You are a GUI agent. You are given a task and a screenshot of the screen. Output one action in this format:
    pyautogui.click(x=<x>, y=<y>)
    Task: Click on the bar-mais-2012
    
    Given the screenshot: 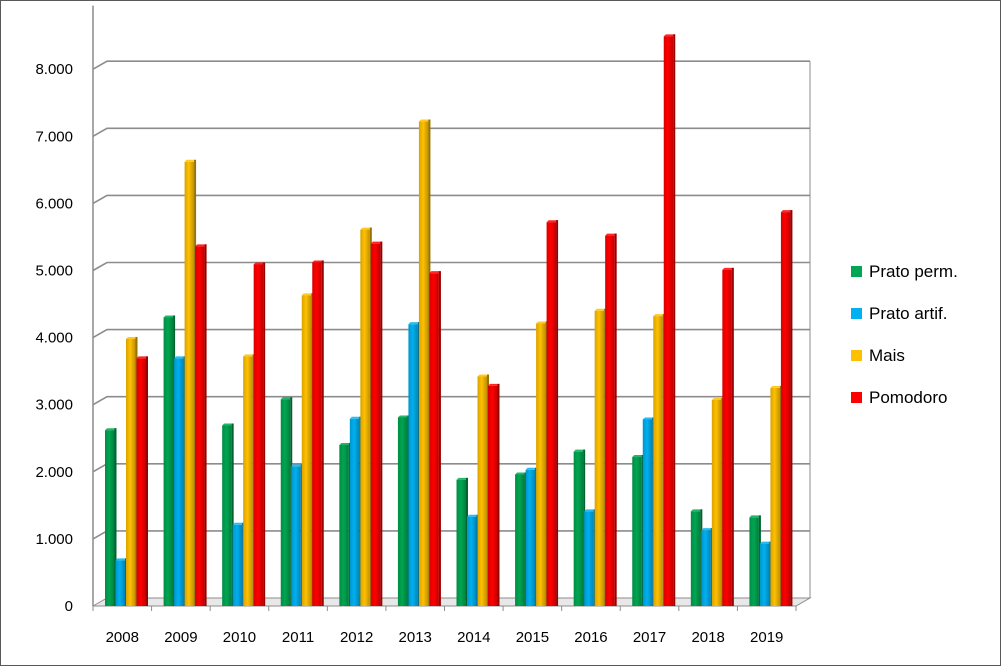 What is the action you would take?
    pyautogui.click(x=366, y=416)
    